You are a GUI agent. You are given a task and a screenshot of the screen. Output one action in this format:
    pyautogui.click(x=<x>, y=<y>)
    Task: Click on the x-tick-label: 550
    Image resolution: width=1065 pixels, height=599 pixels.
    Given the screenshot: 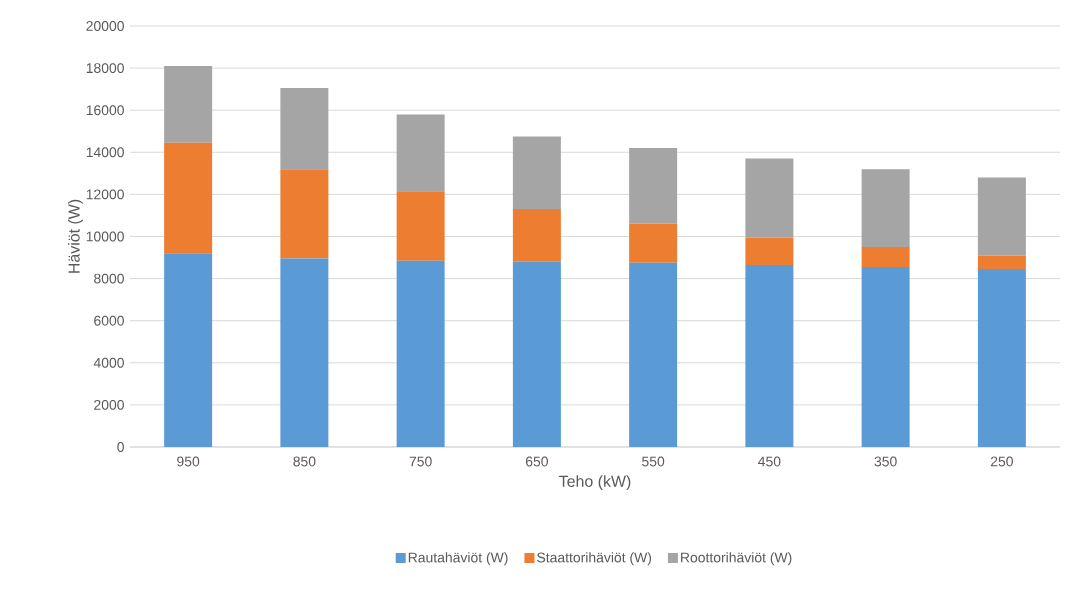 What is the action you would take?
    pyautogui.click(x=653, y=461)
    